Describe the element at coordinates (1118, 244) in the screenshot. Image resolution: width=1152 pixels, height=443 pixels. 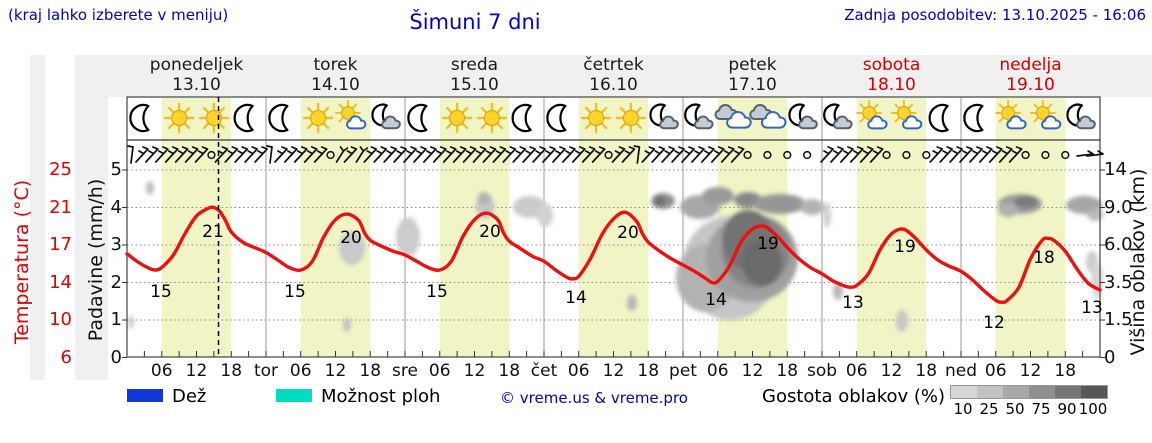
I see `cloud-height-tick-label: 6.0` at that location.